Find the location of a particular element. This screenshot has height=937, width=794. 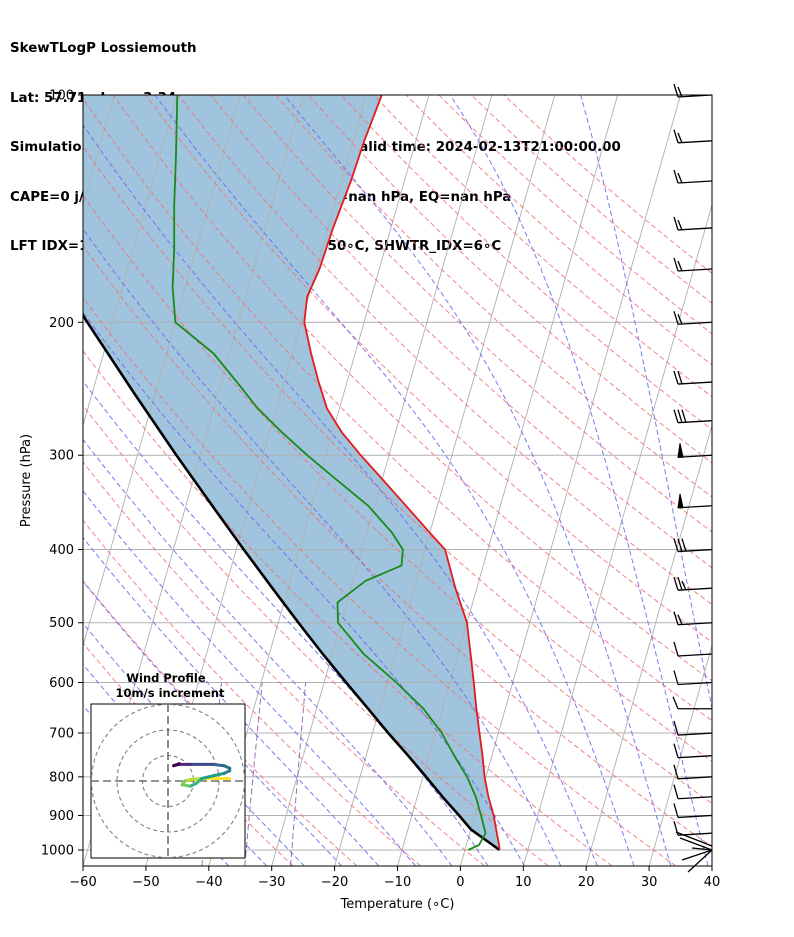

x-tick-label: −60 is located at coordinates (82, 882).